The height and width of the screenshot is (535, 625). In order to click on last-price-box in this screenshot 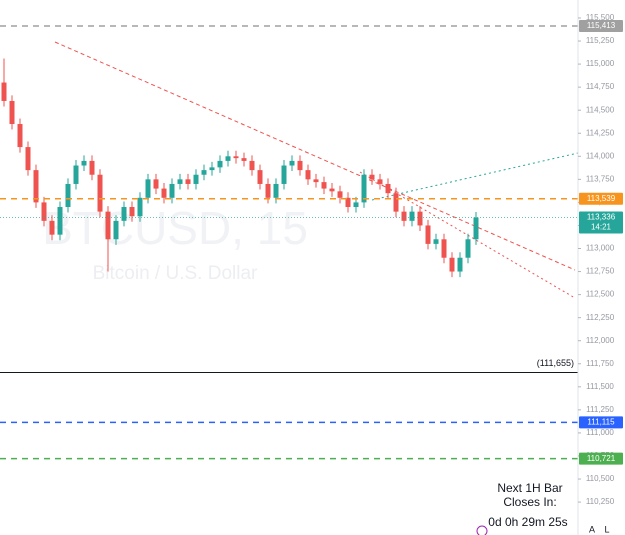, I will do `click(601, 222)`.